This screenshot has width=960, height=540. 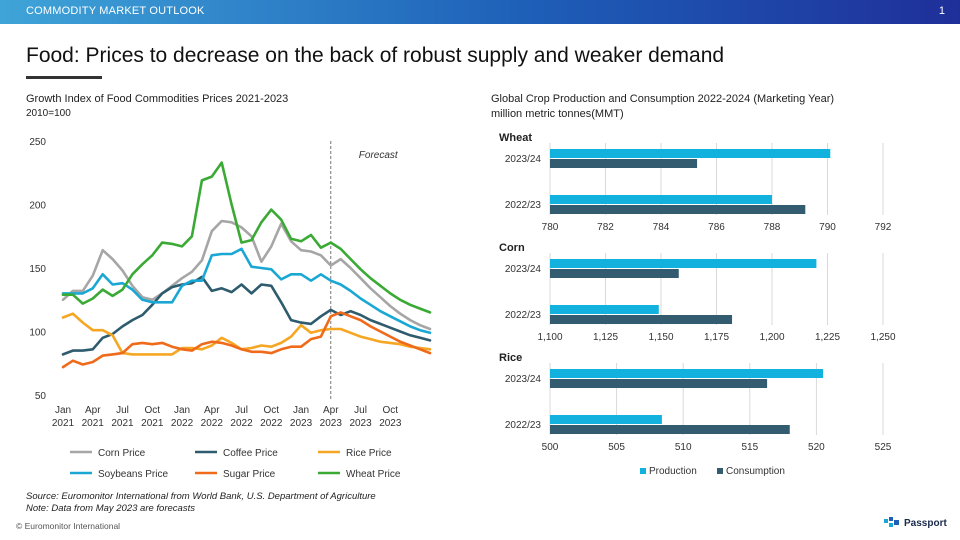 I want to click on series-line-coffee-price, so click(x=246, y=315).